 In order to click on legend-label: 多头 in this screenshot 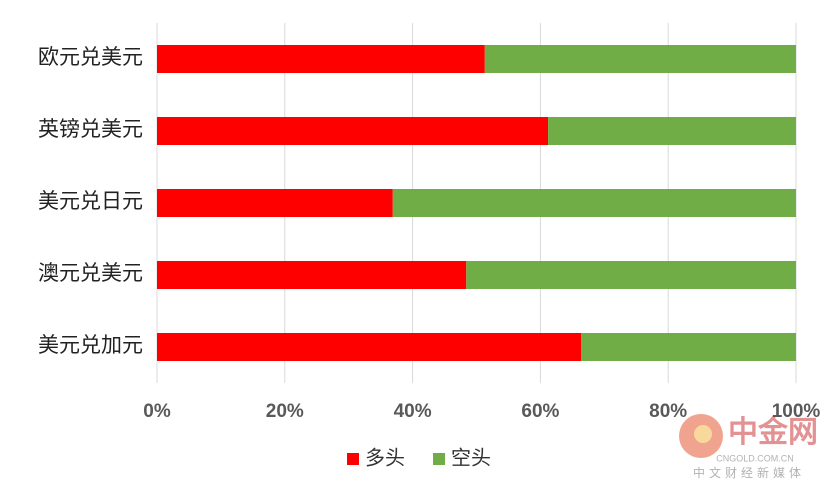, I will do `click(385, 458)`.